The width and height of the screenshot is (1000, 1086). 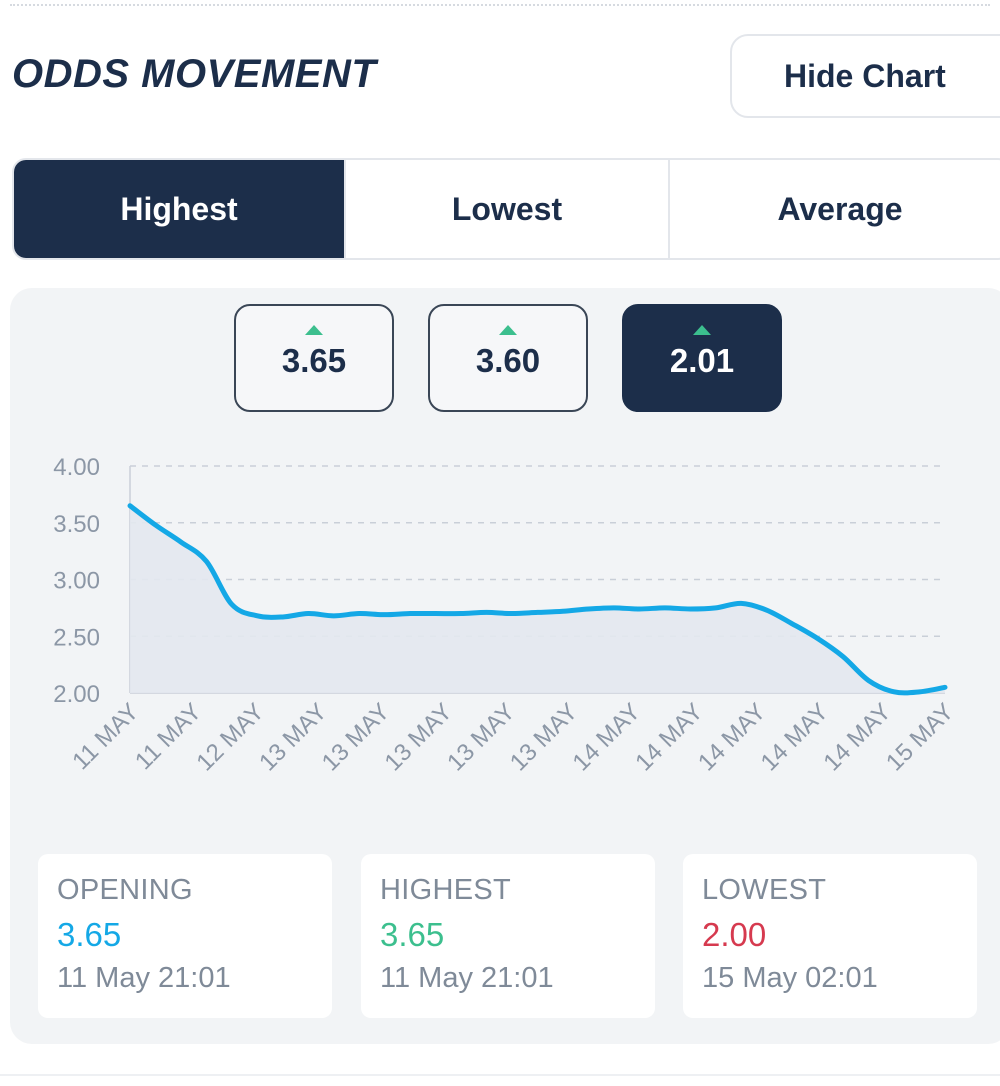 What do you see at coordinates (179, 209) in the screenshot?
I see `tab-highest: Highest` at bounding box center [179, 209].